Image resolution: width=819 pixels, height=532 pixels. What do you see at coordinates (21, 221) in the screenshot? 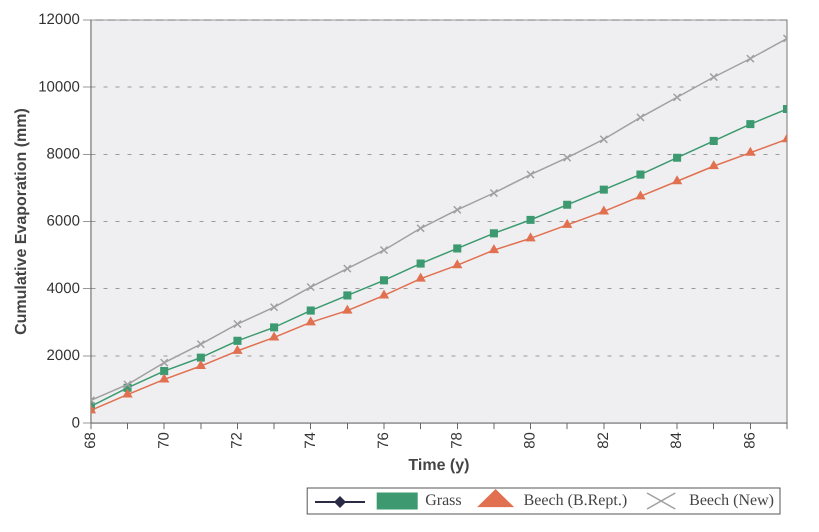
I see `y-axis-title: Cumulative Evaporation (mm)` at bounding box center [21, 221].